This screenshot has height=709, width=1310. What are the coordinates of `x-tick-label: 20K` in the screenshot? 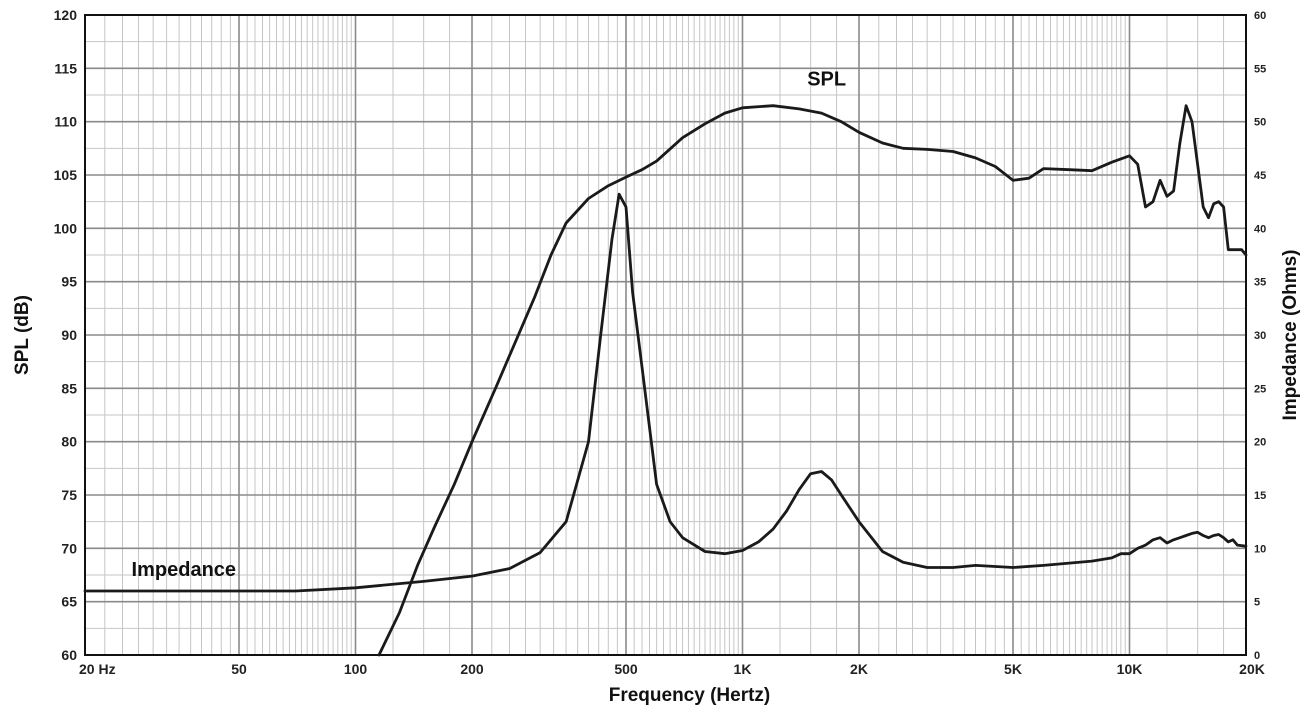 It's located at (1252, 669).